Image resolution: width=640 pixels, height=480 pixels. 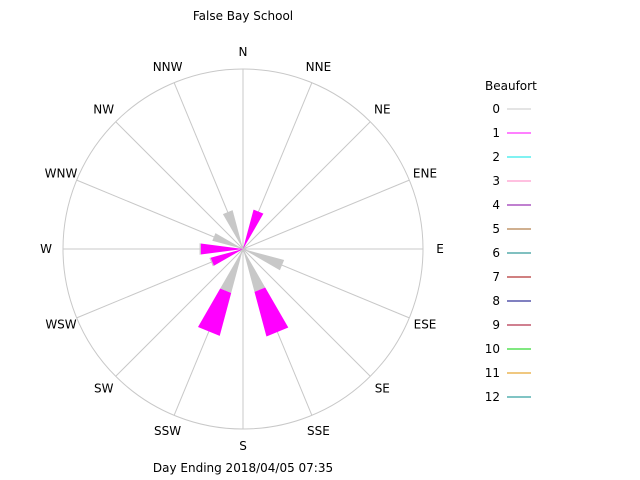 I want to click on direction-label-nne: NNE, so click(x=319, y=67).